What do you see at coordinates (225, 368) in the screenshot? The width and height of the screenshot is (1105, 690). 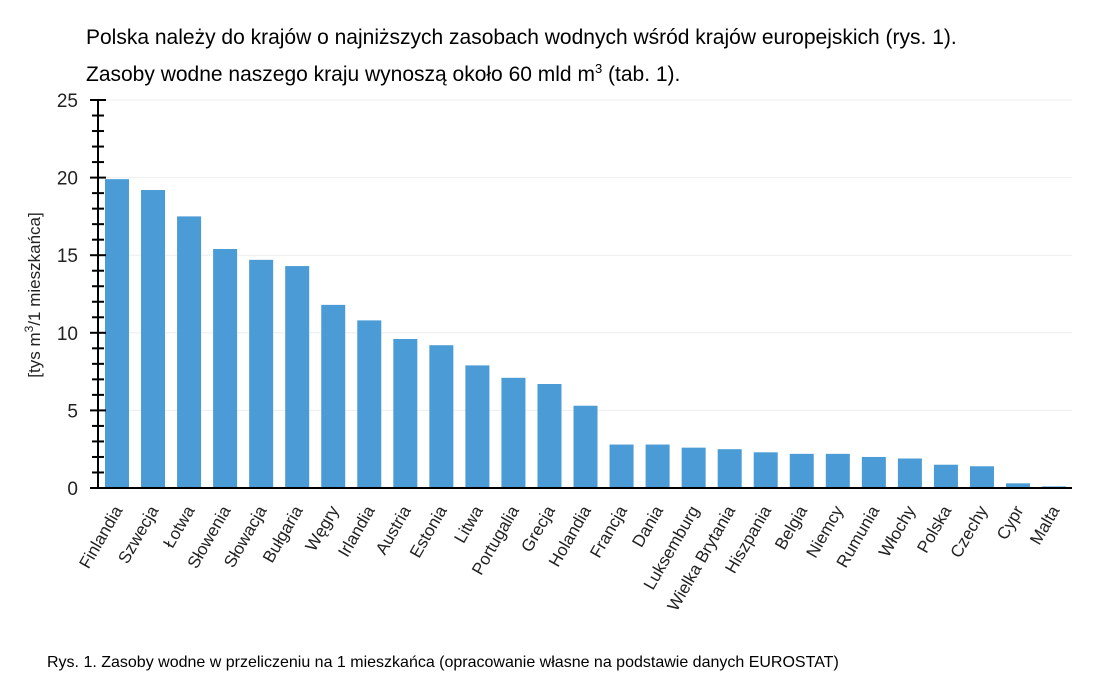 I see `bar-Słowenia` at bounding box center [225, 368].